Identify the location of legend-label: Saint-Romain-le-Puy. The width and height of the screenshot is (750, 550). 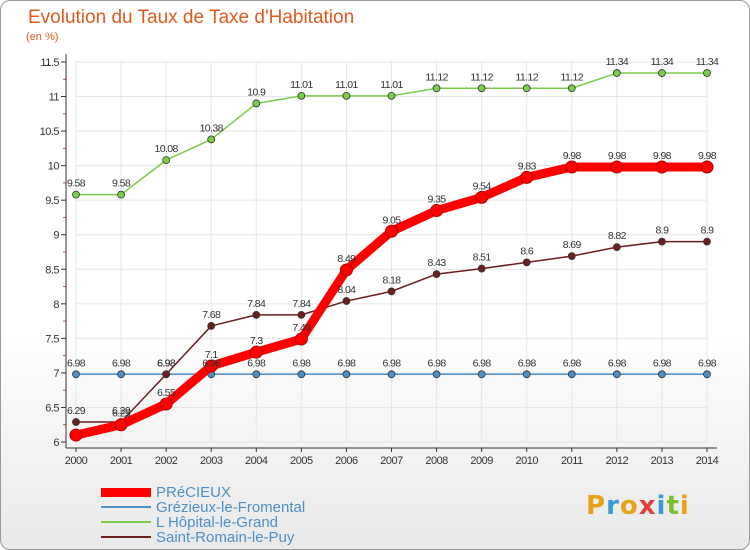
(225, 537).